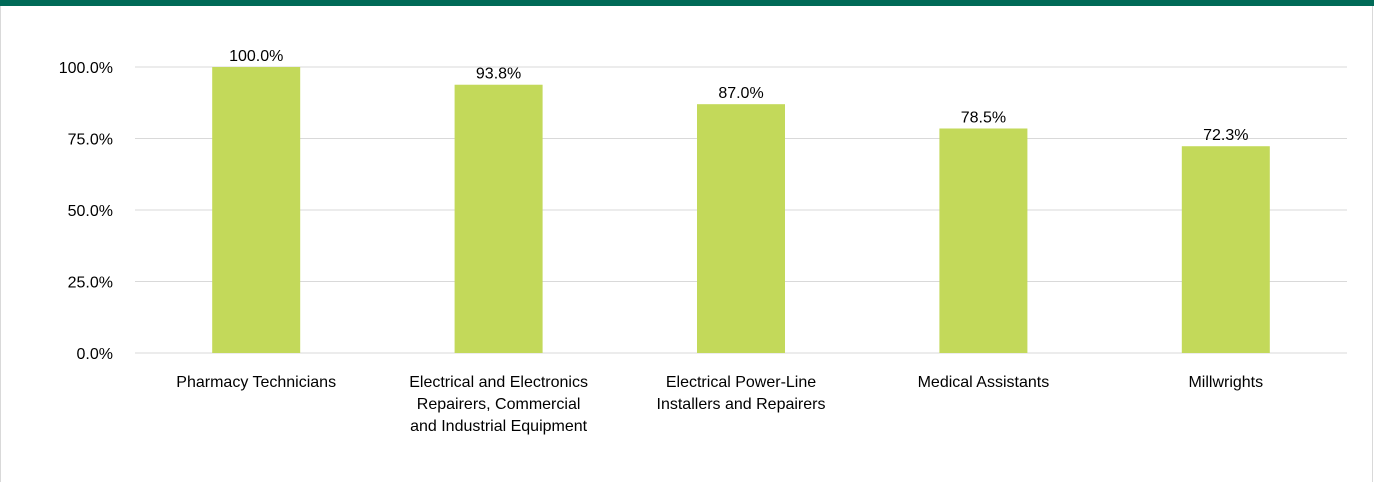  I want to click on data-label: 100.0%, so click(256, 56).